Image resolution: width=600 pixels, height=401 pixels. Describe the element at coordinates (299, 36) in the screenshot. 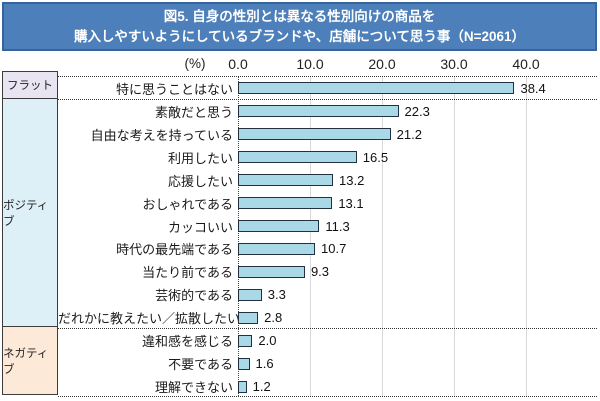

I see `chart-title-line2: 購入しやすいようにしているブランドや、店舗について思う事（N=2061）` at that location.